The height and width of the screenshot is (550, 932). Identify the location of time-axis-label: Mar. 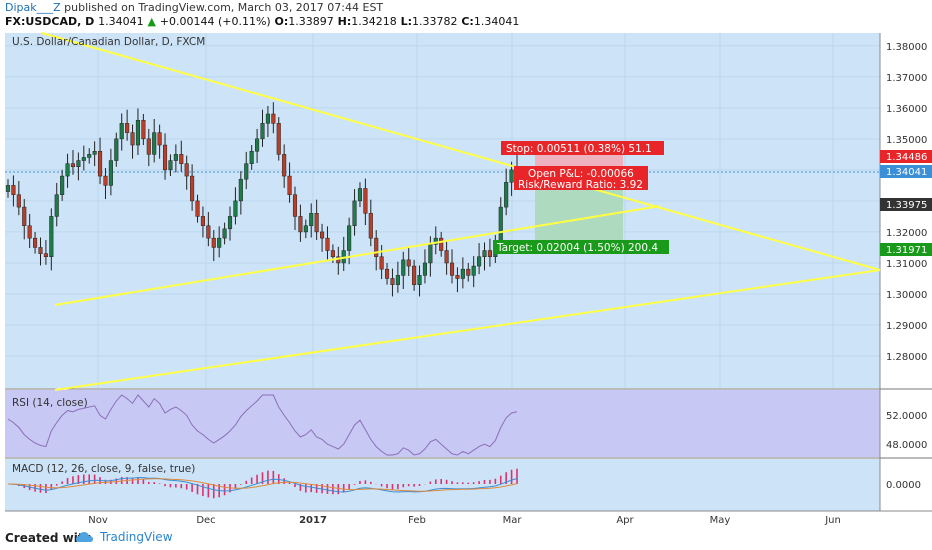
(513, 520).